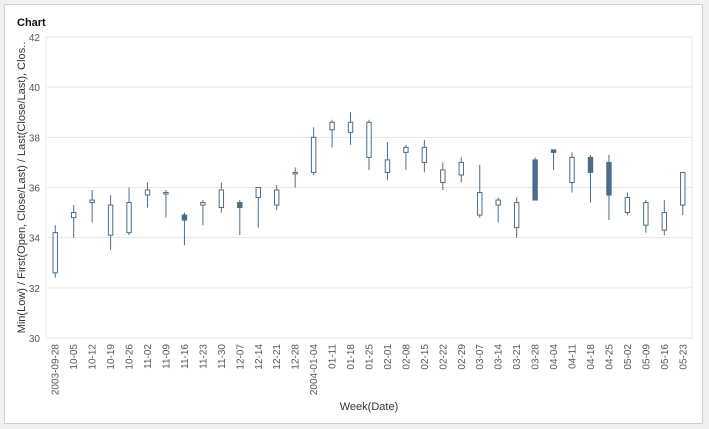 This screenshot has width=709, height=429. Describe the element at coordinates (35, 138) in the screenshot. I see `y-tick-label: 38` at that location.